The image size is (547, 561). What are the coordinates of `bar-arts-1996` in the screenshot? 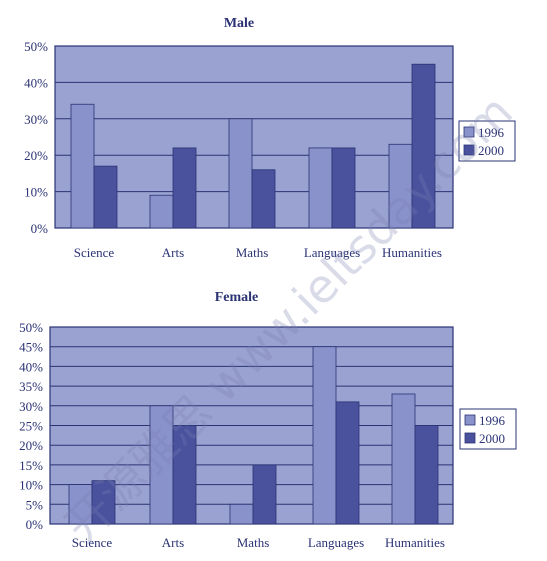 It's located at (161, 211).